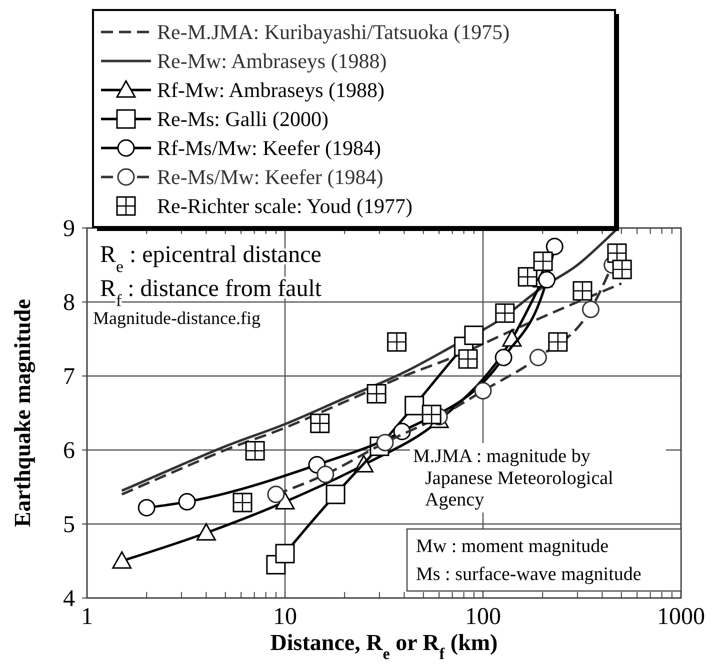  What do you see at coordinates (23, 413) in the screenshot?
I see `y-axis-title: Earthquake magnitude` at bounding box center [23, 413].